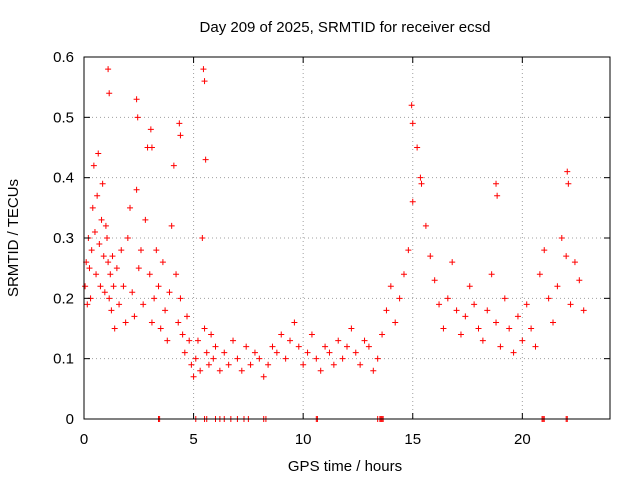 The image size is (640, 480). What do you see at coordinates (63, 57) in the screenshot?
I see `y-tick-label: 0.6` at bounding box center [63, 57].